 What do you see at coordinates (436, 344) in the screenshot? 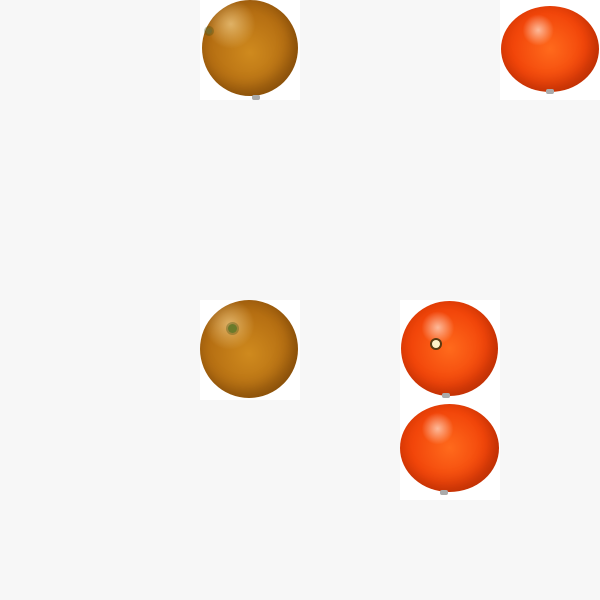
I see `navel-mark` at bounding box center [436, 344].